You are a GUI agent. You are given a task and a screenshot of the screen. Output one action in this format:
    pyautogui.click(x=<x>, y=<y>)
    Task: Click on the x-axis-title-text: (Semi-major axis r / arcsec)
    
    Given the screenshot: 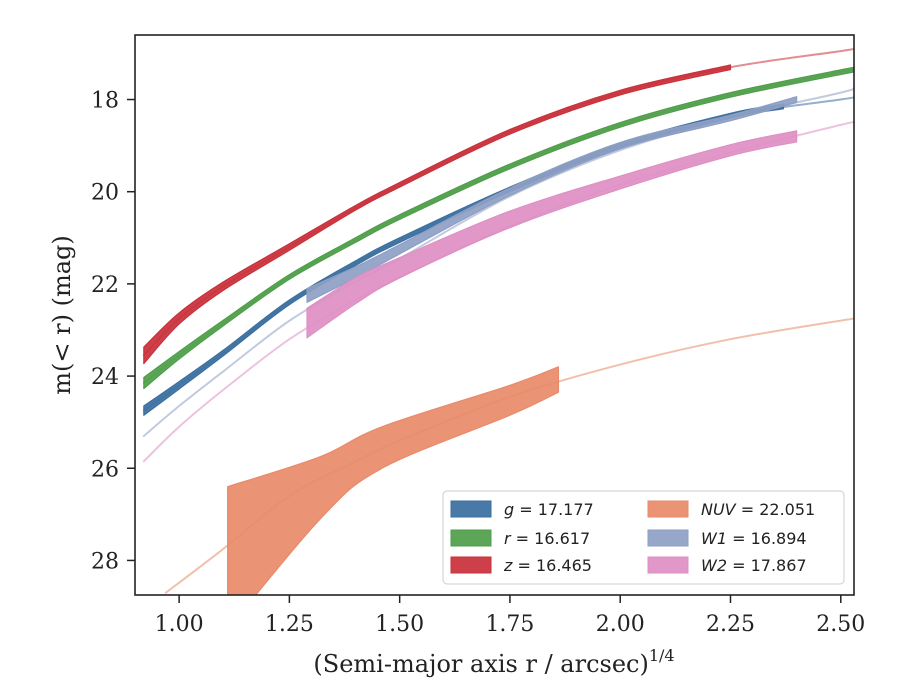 What is the action you would take?
    pyautogui.click(x=480, y=664)
    